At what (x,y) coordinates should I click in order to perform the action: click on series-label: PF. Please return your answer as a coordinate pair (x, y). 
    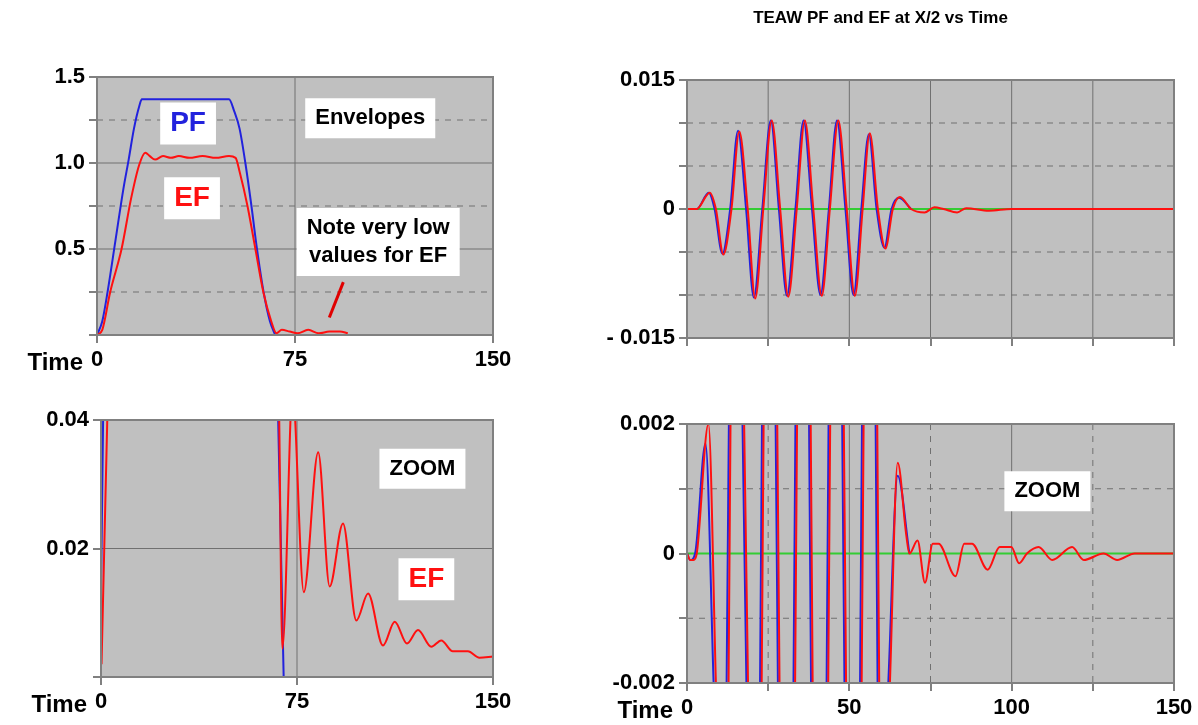
    Looking at the image, I should click on (188, 122).